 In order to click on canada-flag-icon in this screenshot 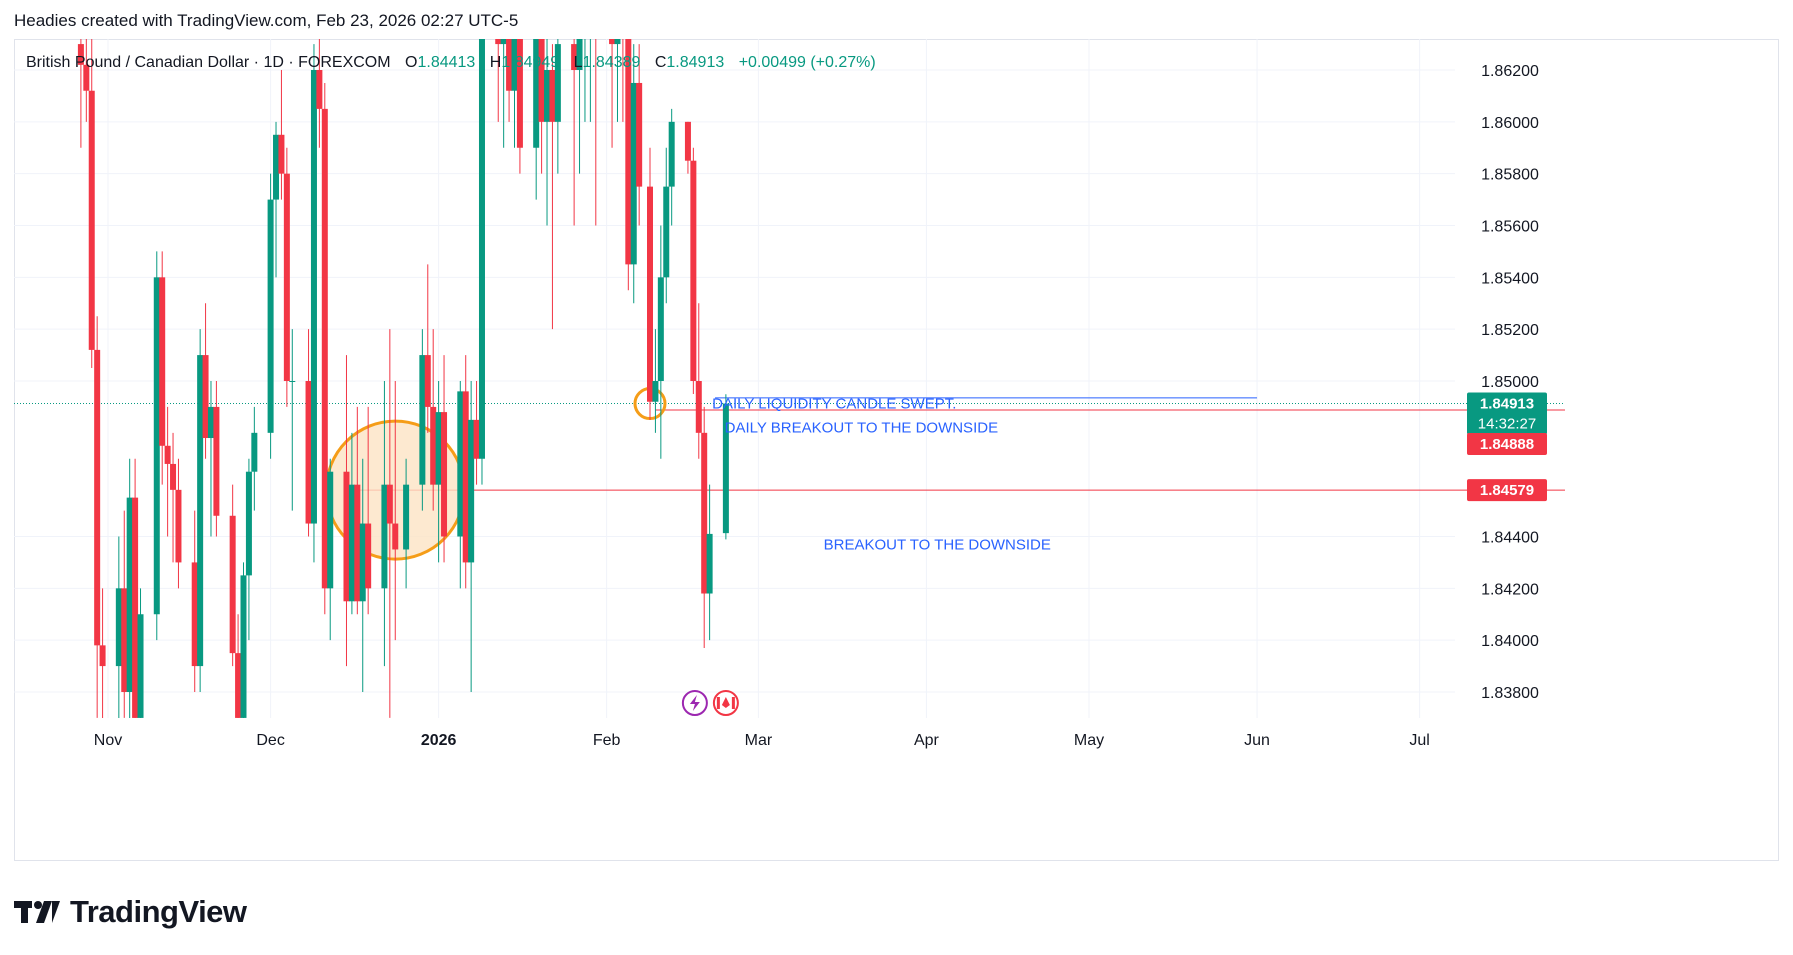, I will do `click(725, 703)`.